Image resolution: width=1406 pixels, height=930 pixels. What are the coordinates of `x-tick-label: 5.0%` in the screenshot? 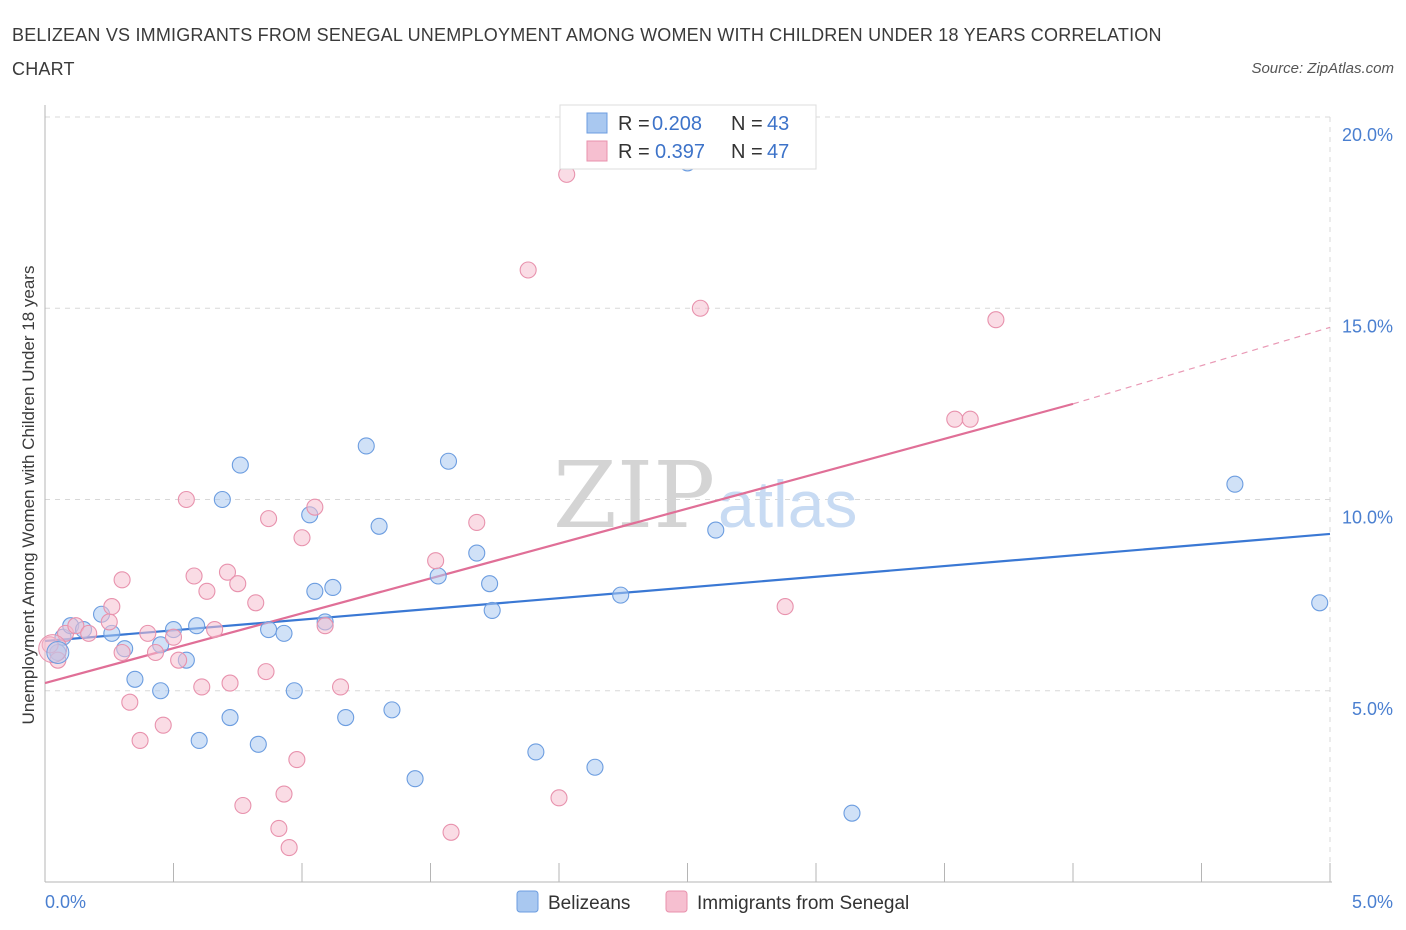 It's located at (1372, 902).